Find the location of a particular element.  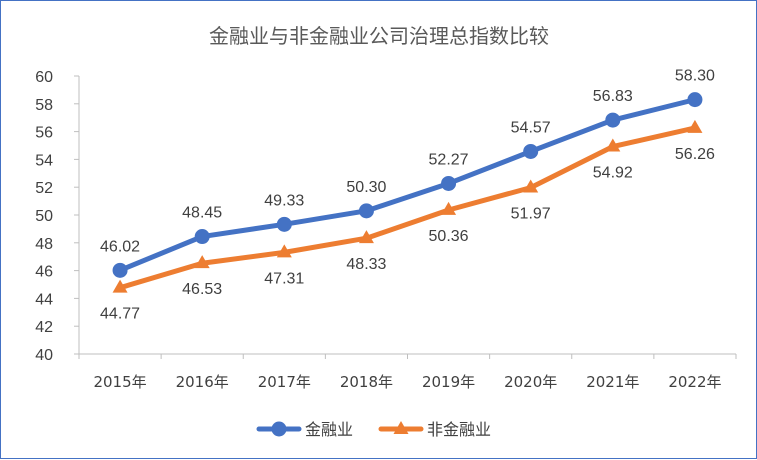

data-label: 48.45 is located at coordinates (202, 213).